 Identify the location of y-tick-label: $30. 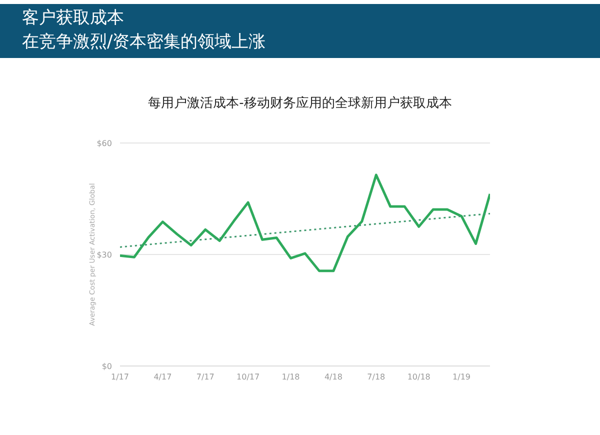
(104, 255).